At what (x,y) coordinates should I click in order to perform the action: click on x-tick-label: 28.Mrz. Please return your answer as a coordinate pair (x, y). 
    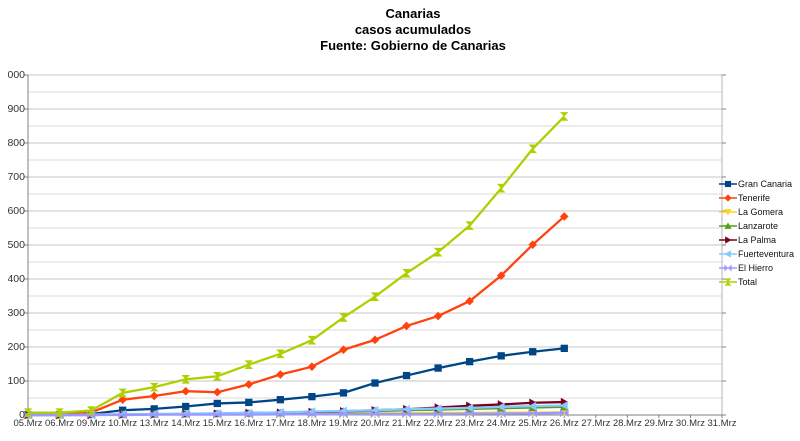
    Looking at the image, I should click on (627, 423).